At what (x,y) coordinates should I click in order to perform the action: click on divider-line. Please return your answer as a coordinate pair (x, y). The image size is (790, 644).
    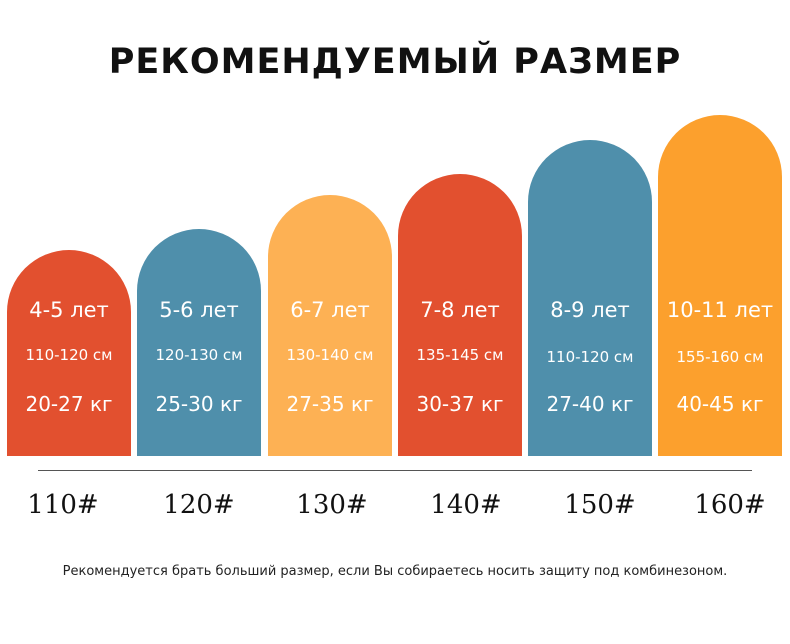
    Looking at the image, I should click on (395, 470).